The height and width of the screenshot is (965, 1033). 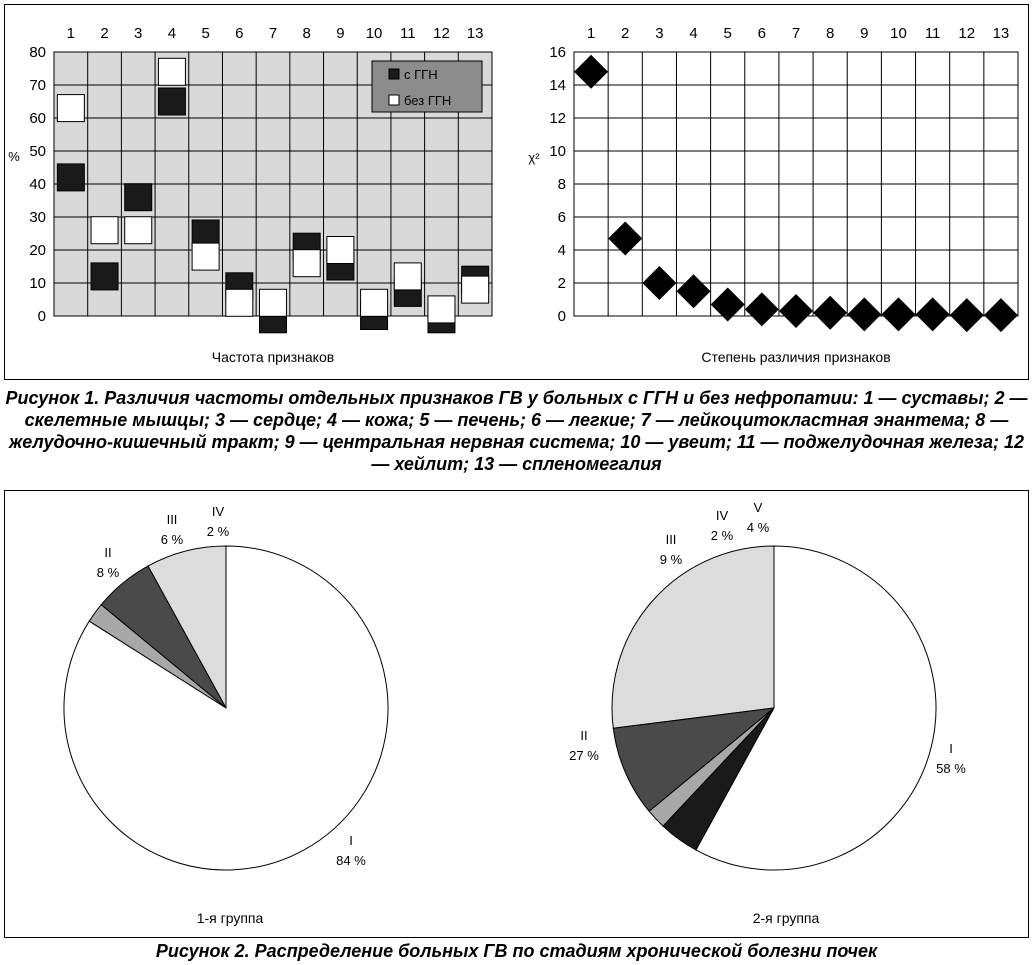 What do you see at coordinates (584, 755) in the screenshot?
I see `slice-value-label: 27 %` at bounding box center [584, 755].